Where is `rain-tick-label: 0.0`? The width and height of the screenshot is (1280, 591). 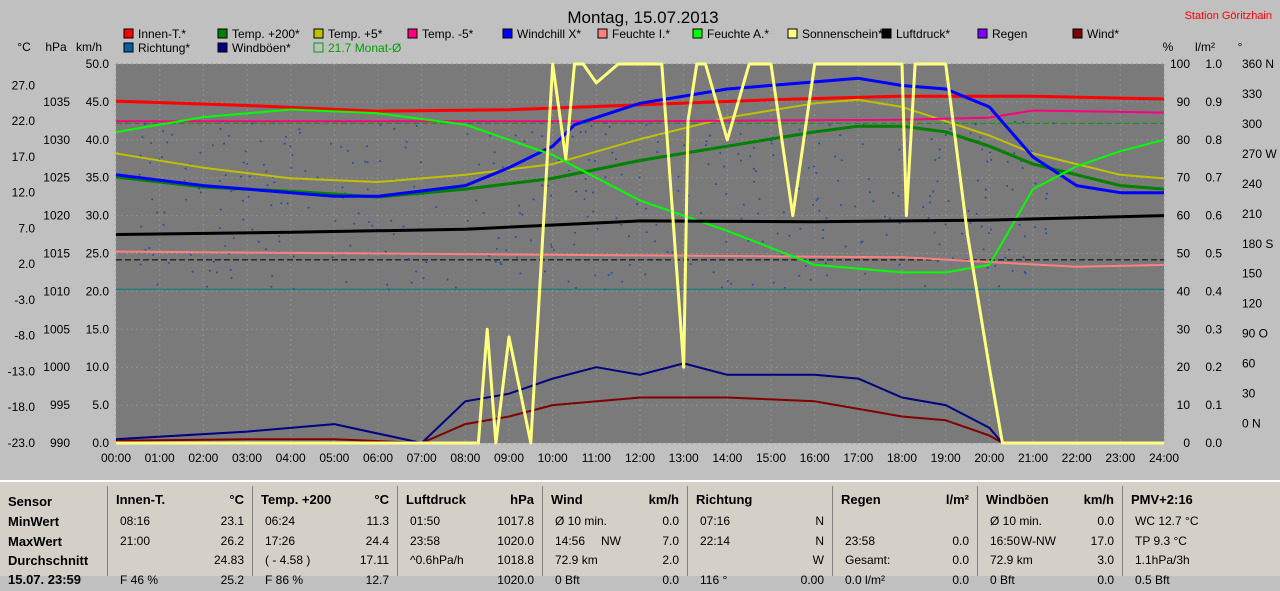
rain-tick-label: 0.0 is located at coordinates (1213, 443).